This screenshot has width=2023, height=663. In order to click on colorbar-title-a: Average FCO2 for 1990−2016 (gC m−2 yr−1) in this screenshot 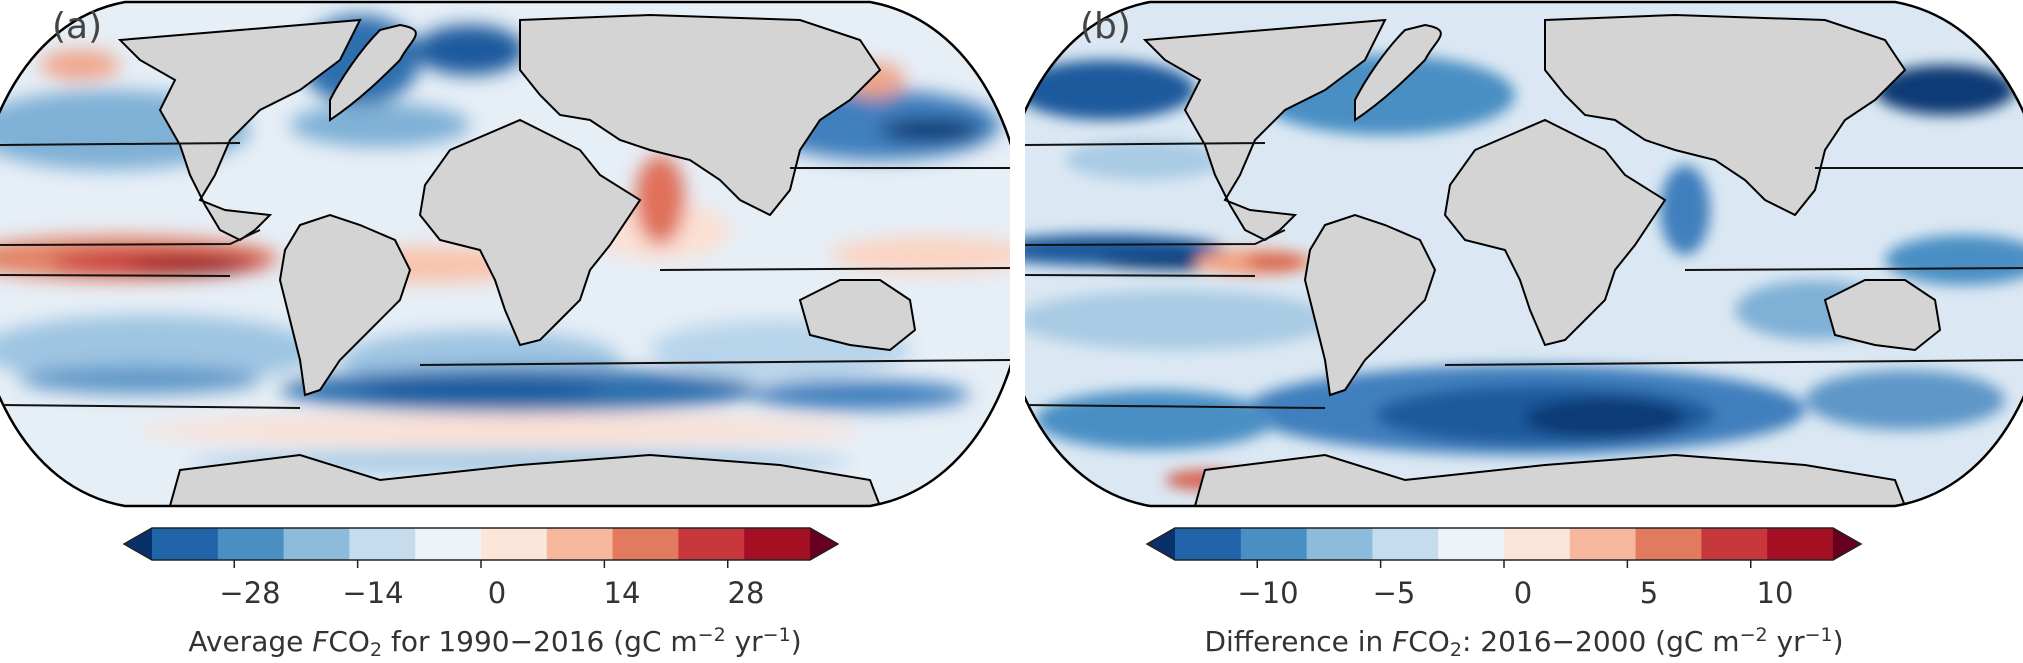, I will do `click(495, 642)`.